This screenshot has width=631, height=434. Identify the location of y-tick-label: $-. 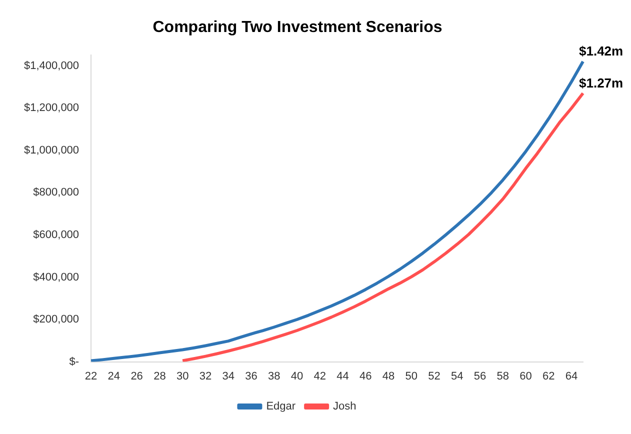
(74, 362).